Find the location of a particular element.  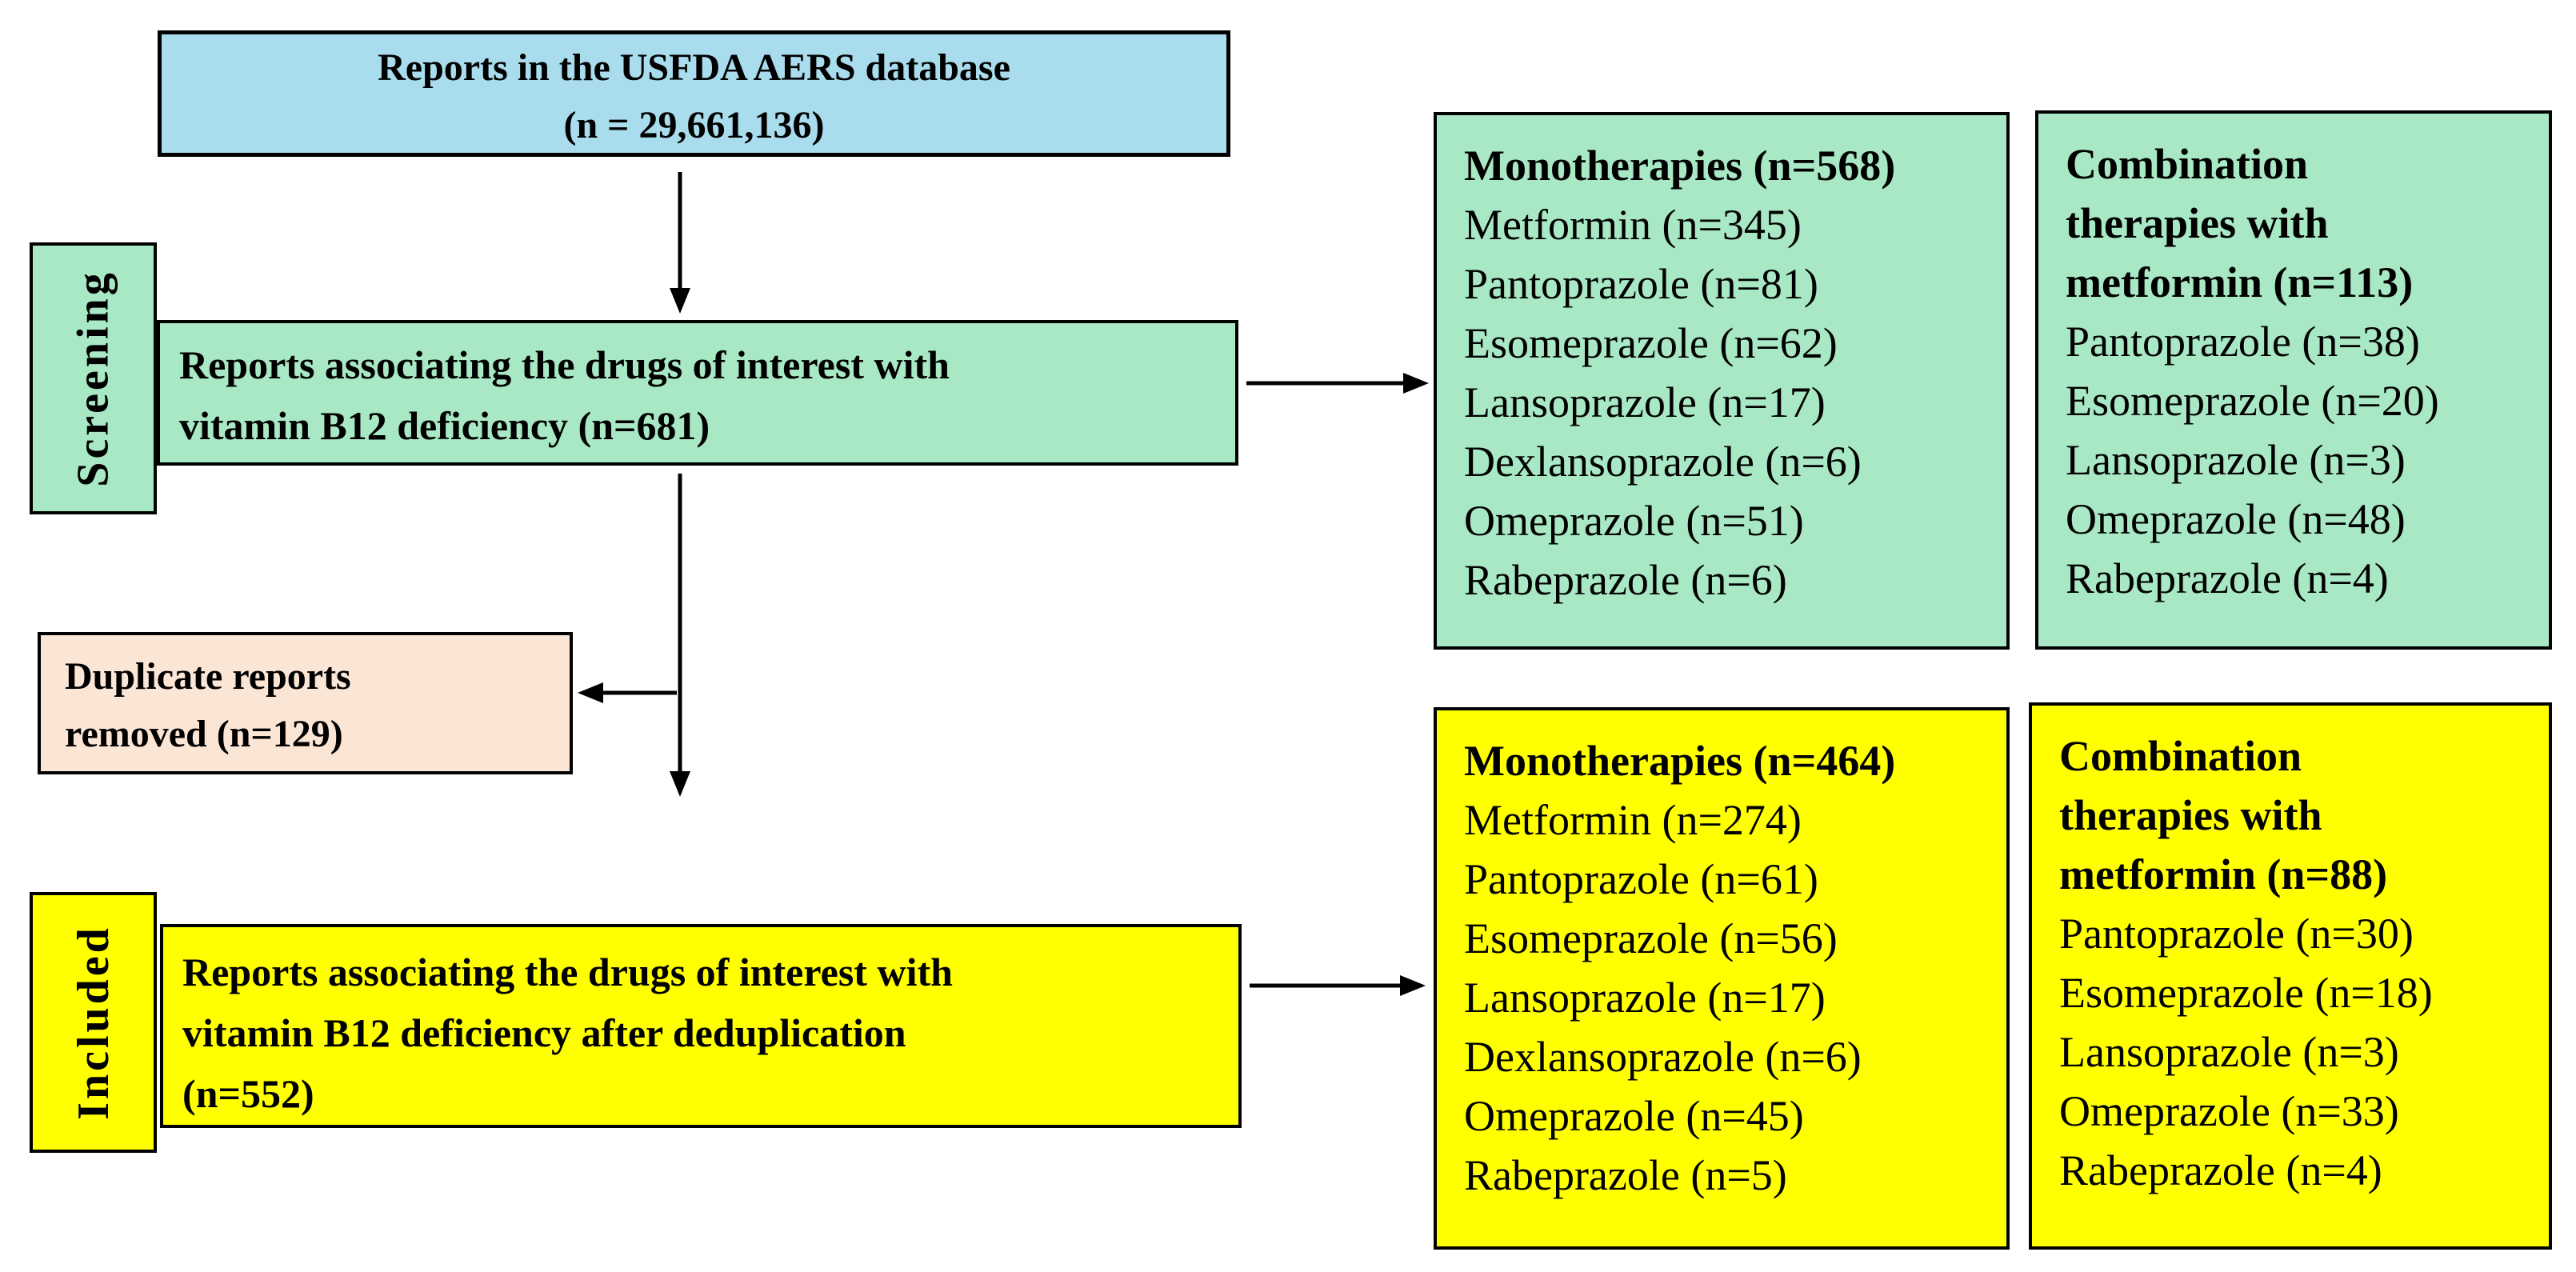

monotherapies-heading: Monotherapies (n=464) is located at coordinates (1680, 761).